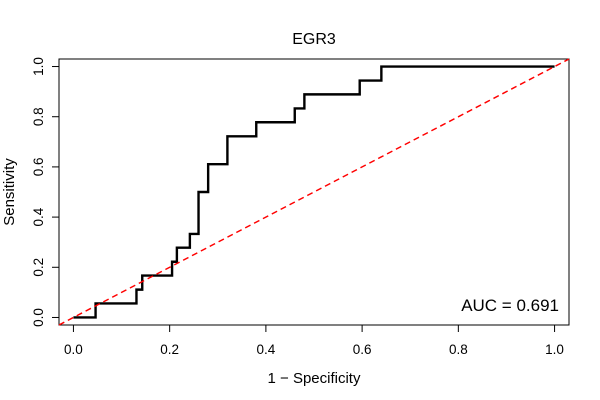 This screenshot has height=400, width=600. Describe the element at coordinates (510, 305) in the screenshot. I see `auc-annotation: AUC = 0.691` at that location.